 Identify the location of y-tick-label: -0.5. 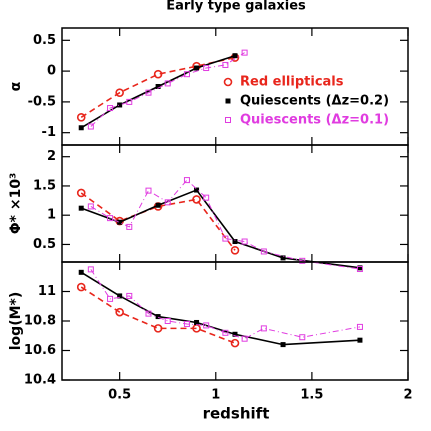
(42, 101).